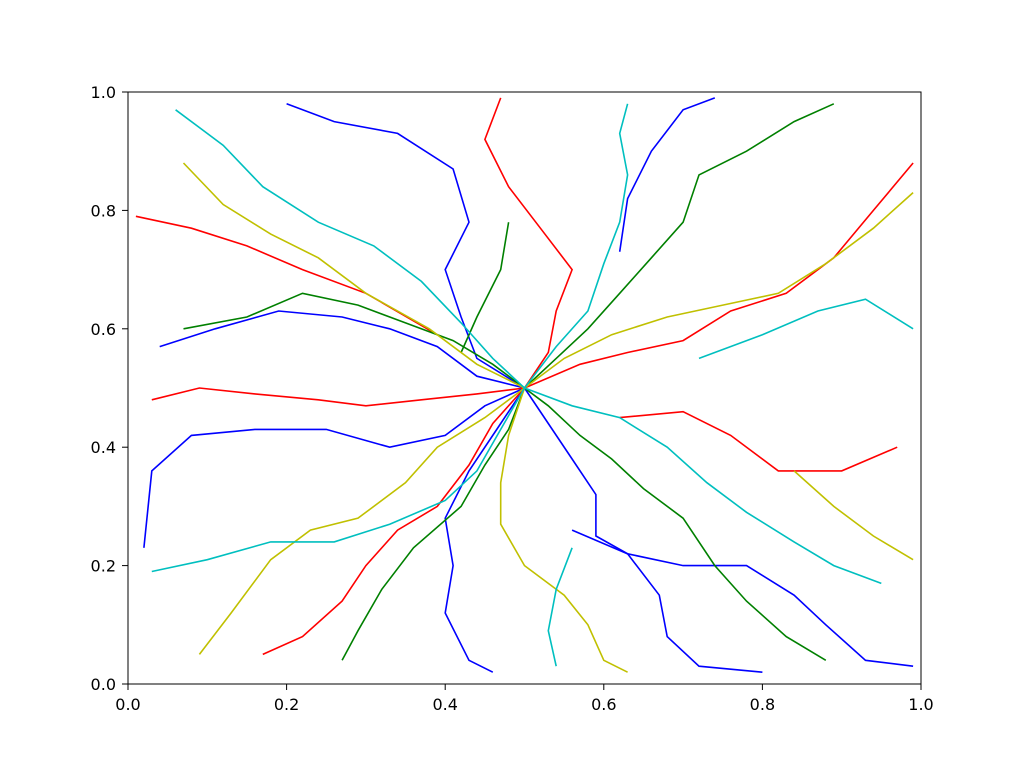  I want to click on y-tick-label-2: 0.4, so click(103, 447).